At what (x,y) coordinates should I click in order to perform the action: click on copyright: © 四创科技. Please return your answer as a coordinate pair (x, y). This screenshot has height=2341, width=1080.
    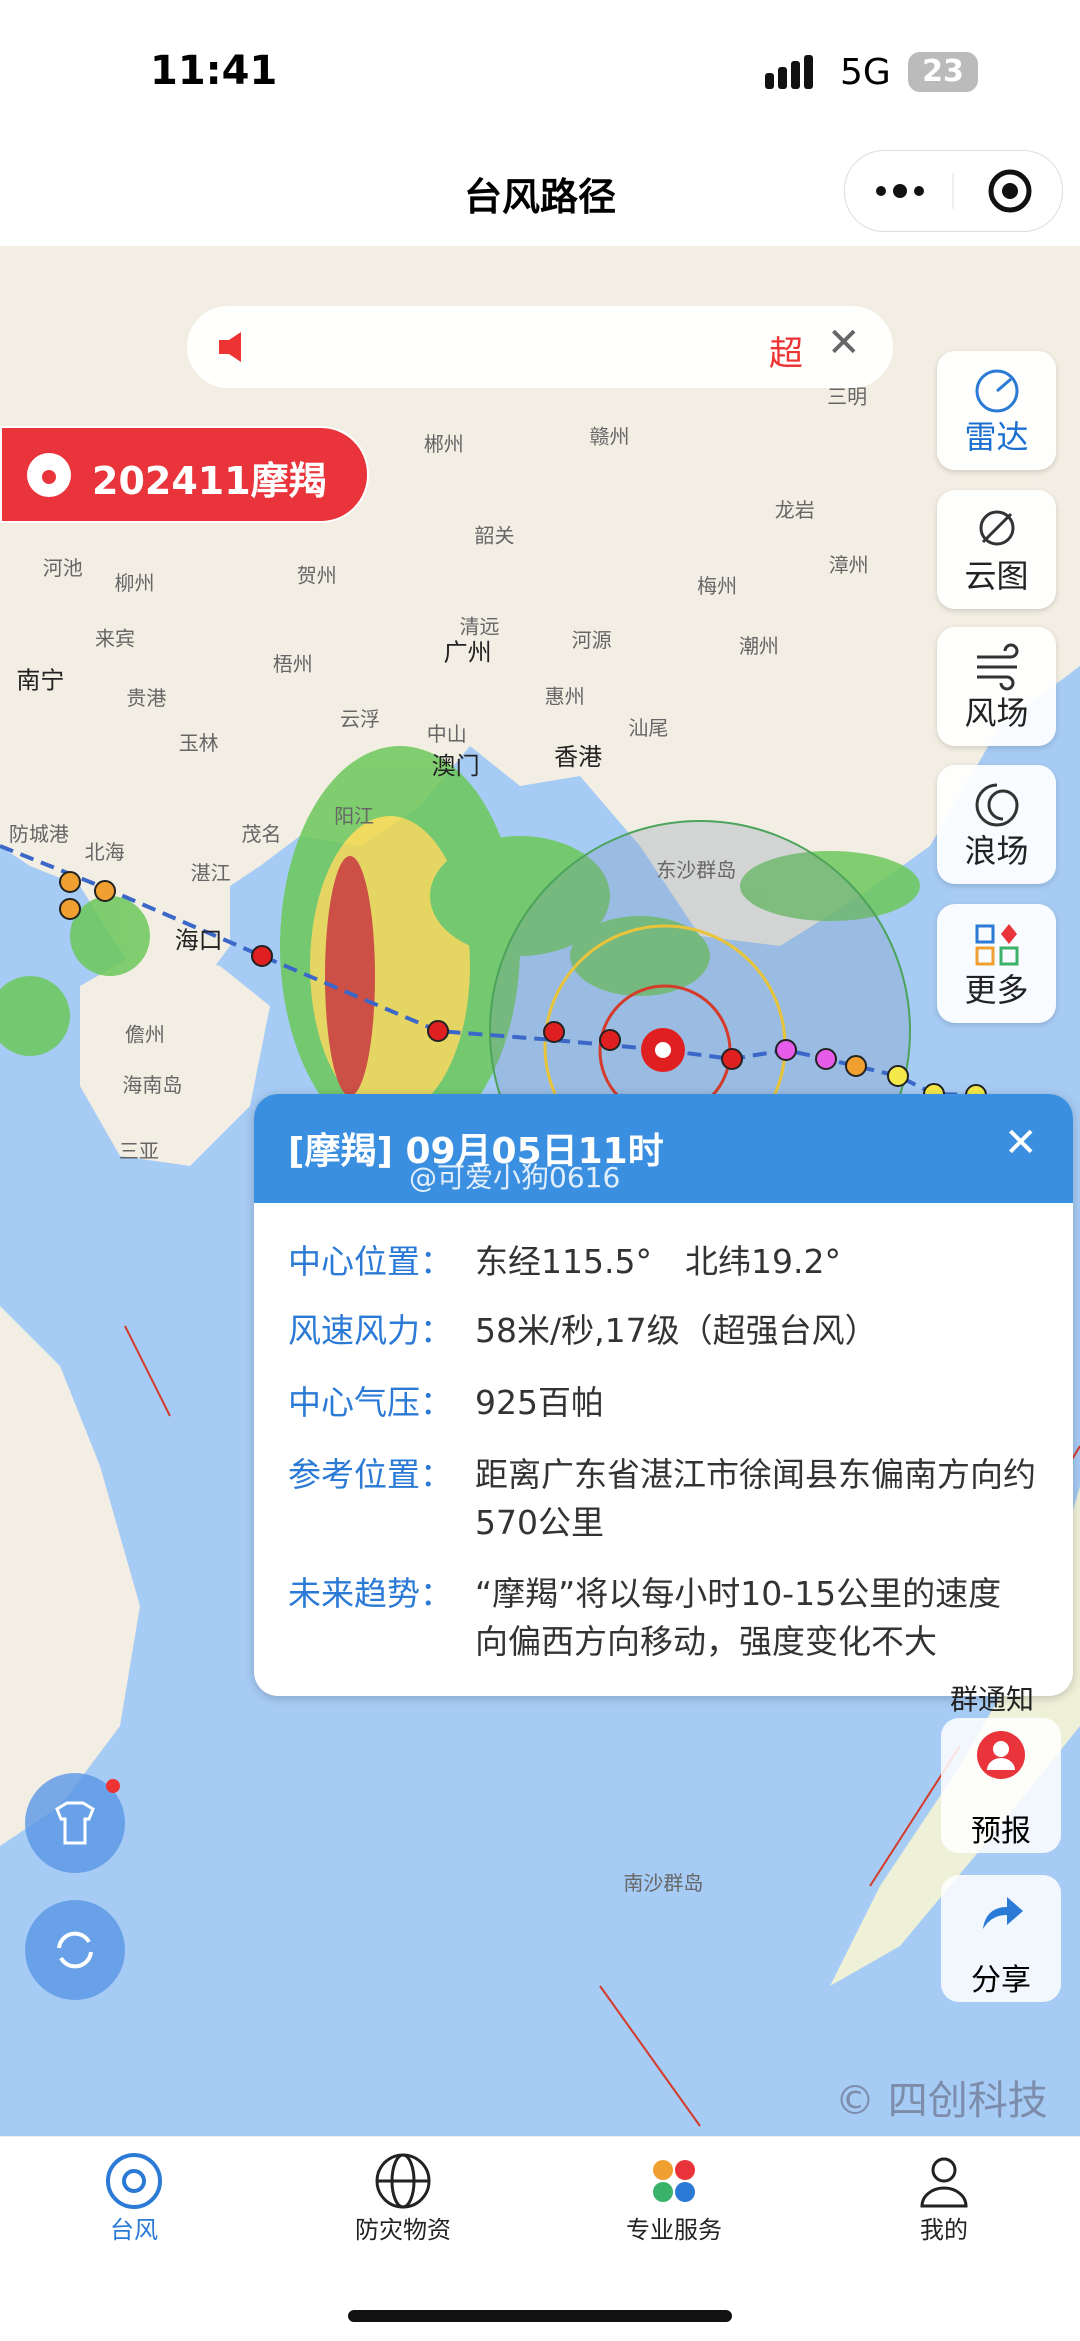
    Looking at the image, I should click on (941, 2101).